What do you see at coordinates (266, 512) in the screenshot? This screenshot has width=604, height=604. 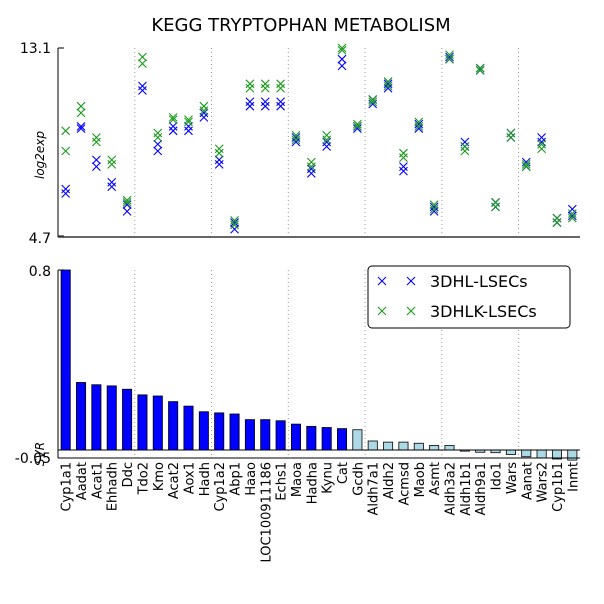 I see `bar-xtick-label: LOC100911186` at bounding box center [266, 512].